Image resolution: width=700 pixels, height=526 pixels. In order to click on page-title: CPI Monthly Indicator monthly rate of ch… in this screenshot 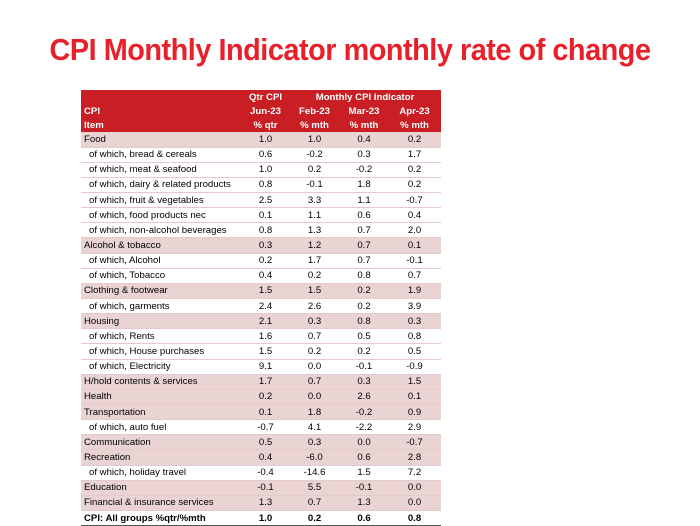, I will do `click(350, 49)`.